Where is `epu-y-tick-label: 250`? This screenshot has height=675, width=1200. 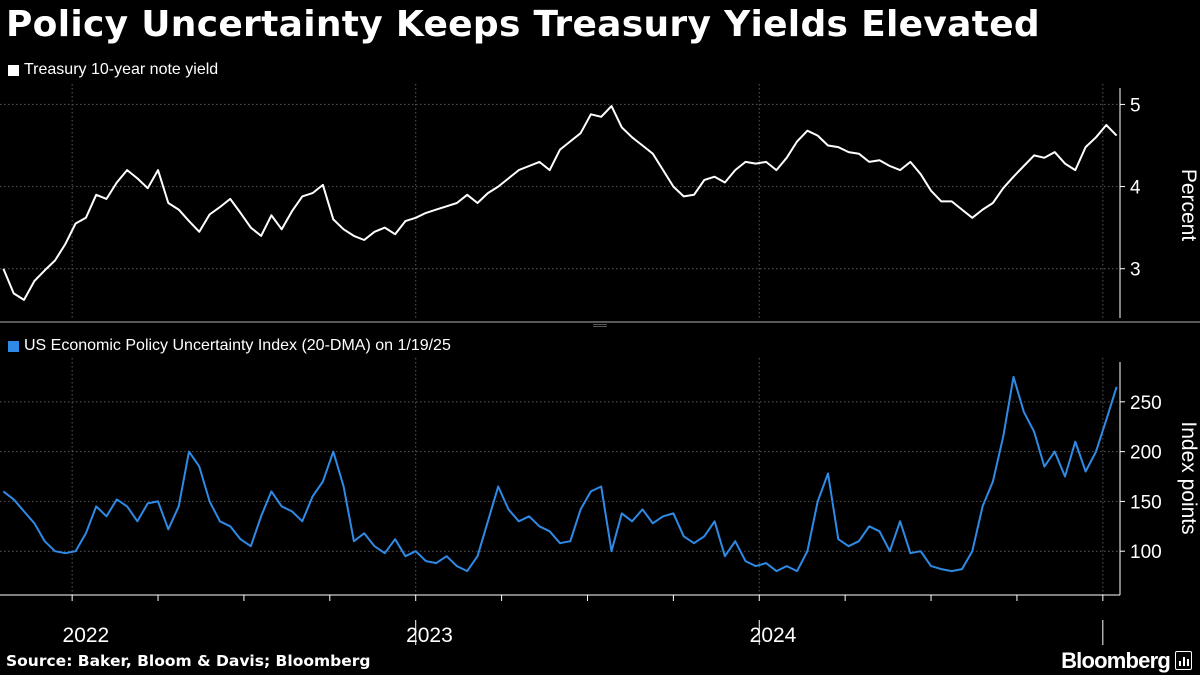
epu-y-tick-label: 250 is located at coordinates (1146, 403).